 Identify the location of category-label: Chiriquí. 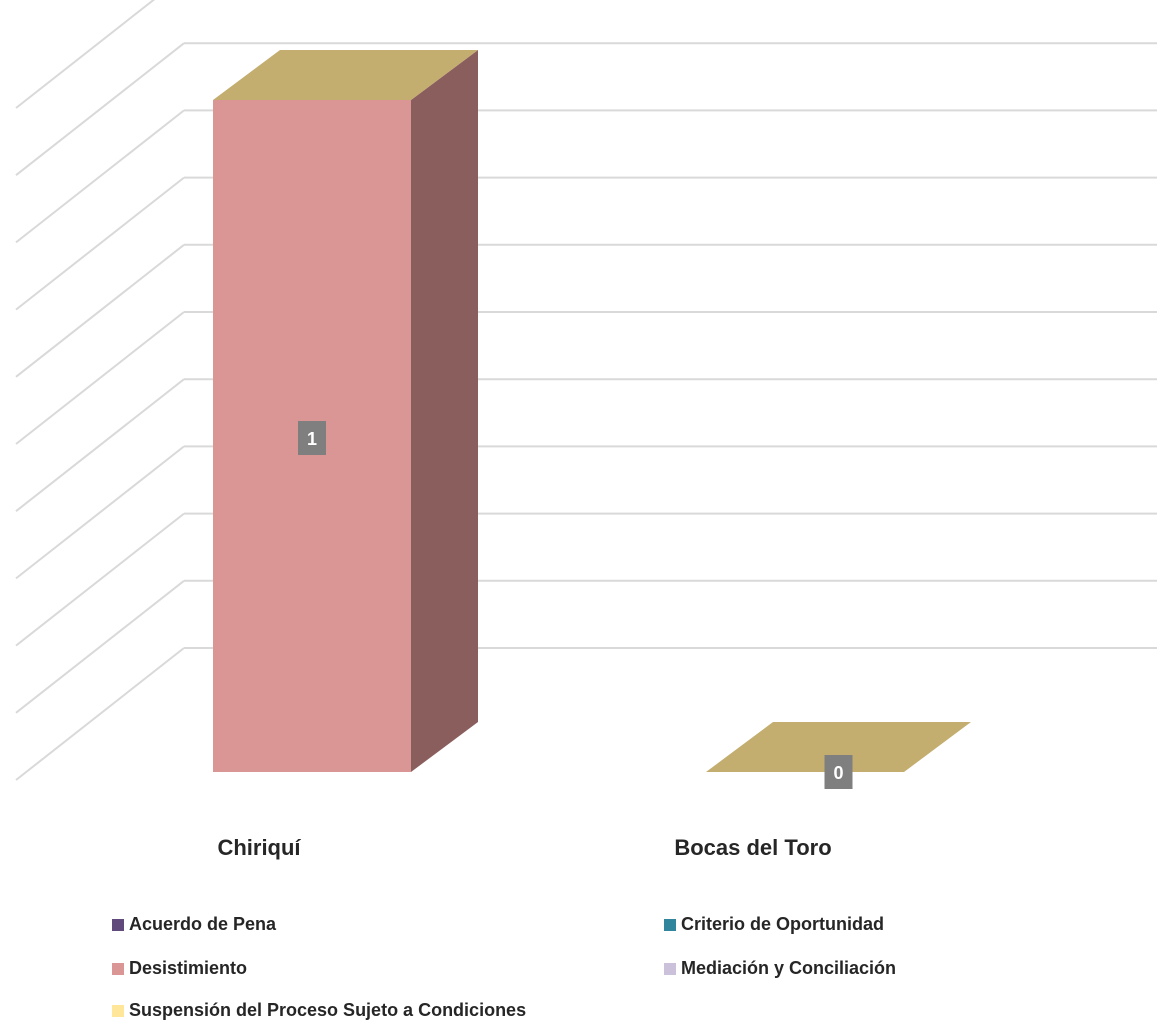
(259, 847).